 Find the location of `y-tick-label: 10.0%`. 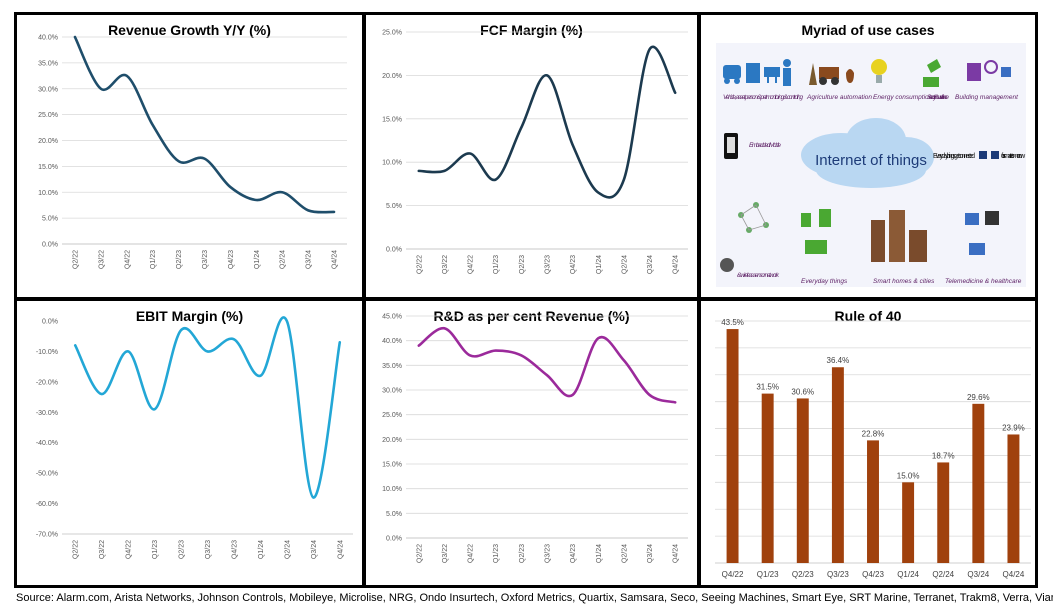

y-tick-label: 10.0% is located at coordinates (392, 163).